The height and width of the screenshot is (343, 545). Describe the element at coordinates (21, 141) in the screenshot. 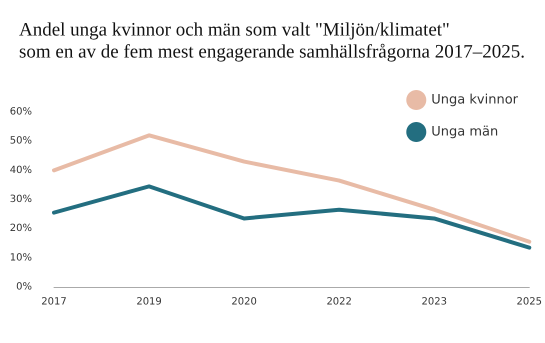

I see `y-tick-label: 50%` at that location.